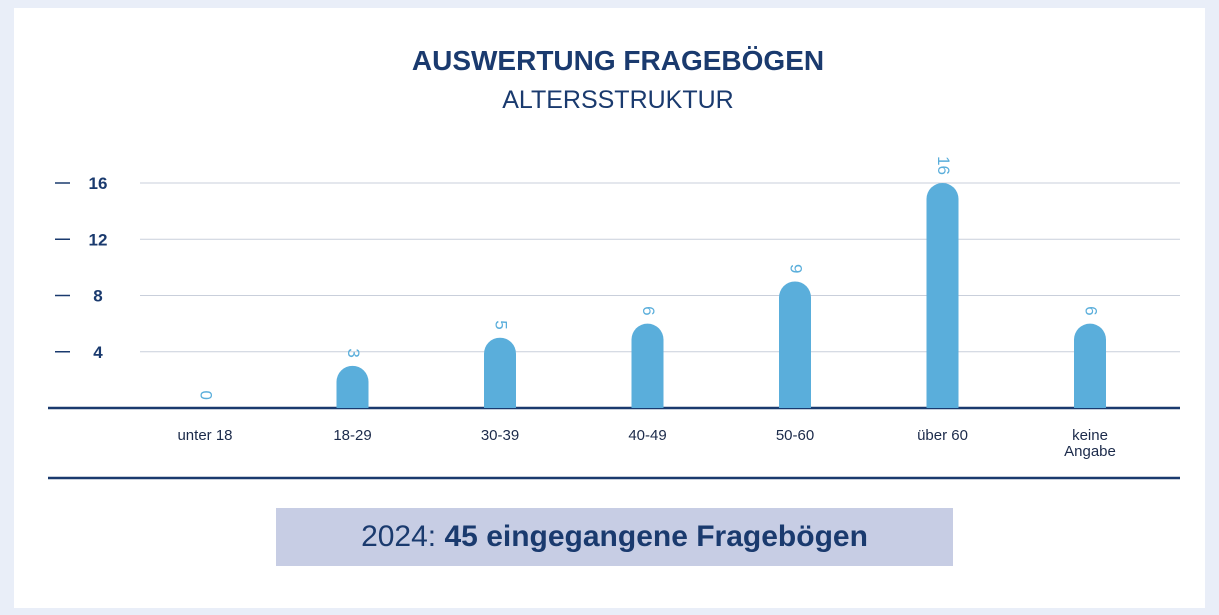 Image resolution: width=1219 pixels, height=615 pixels. What do you see at coordinates (500, 435) in the screenshot?
I see `x-tick-label: 30-39` at bounding box center [500, 435].